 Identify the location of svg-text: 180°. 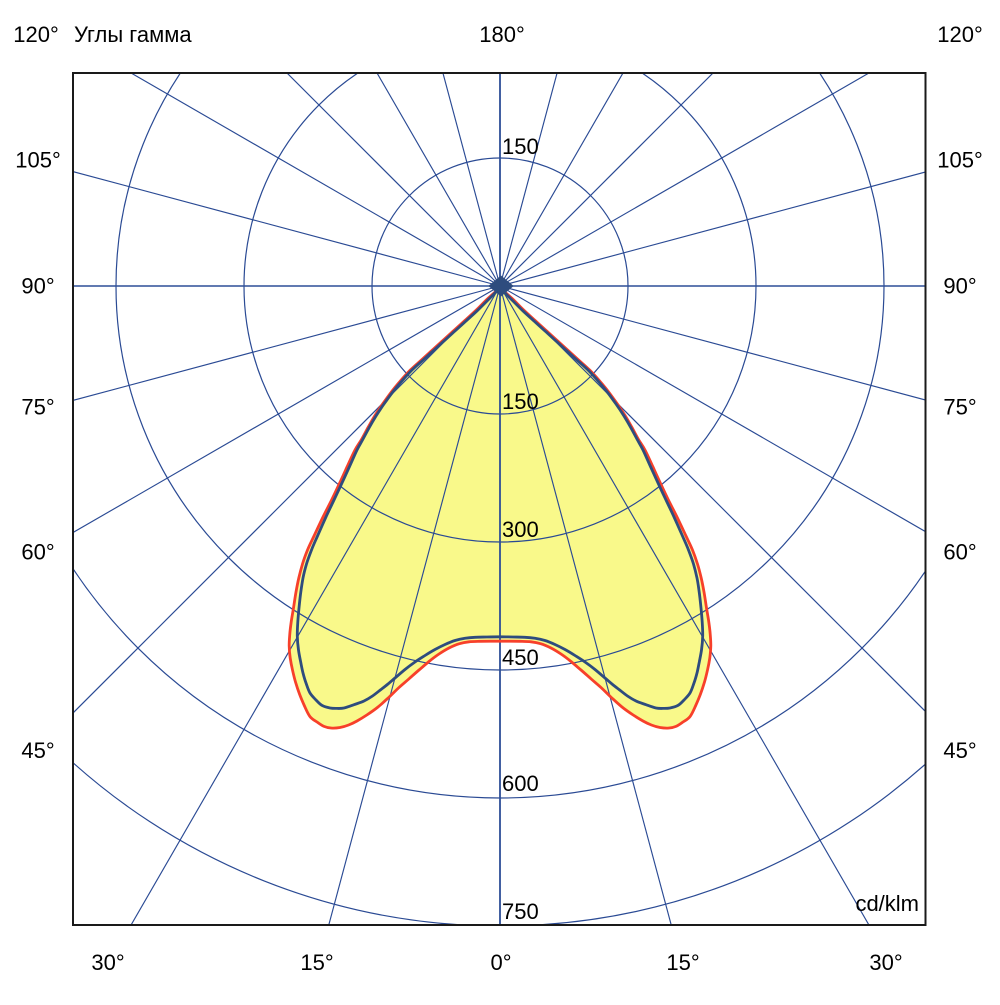
(502, 34).